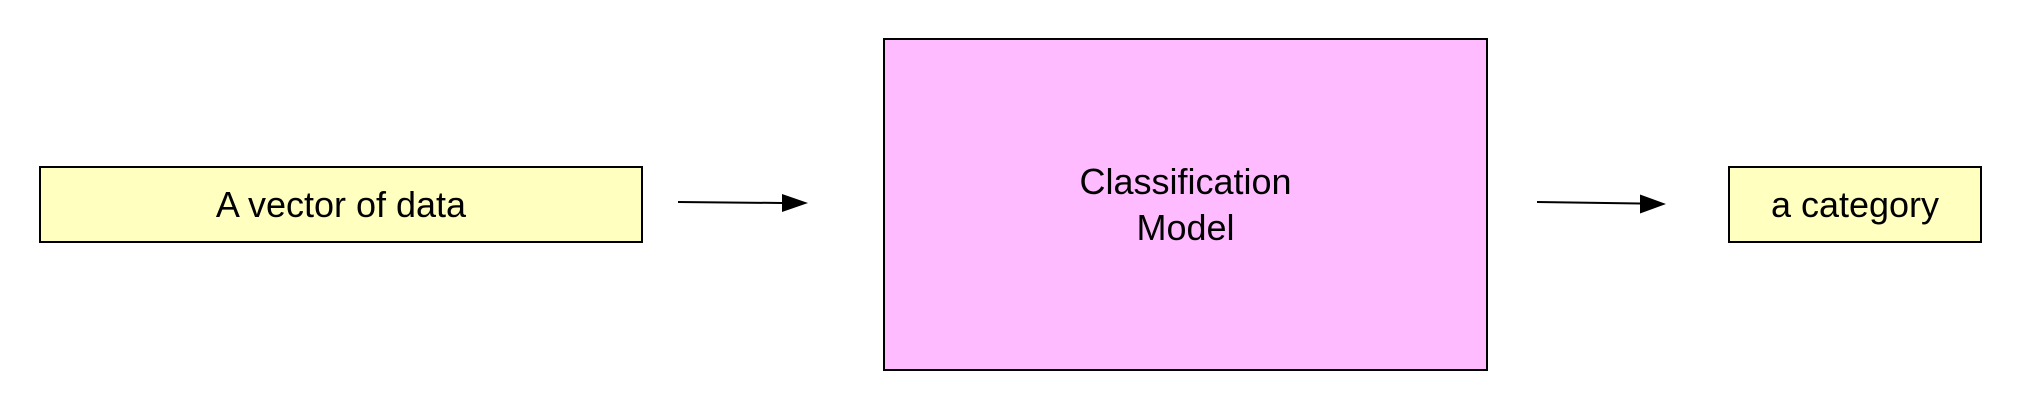  I want to click on model-label-line-2: Model, so click(1185, 227).